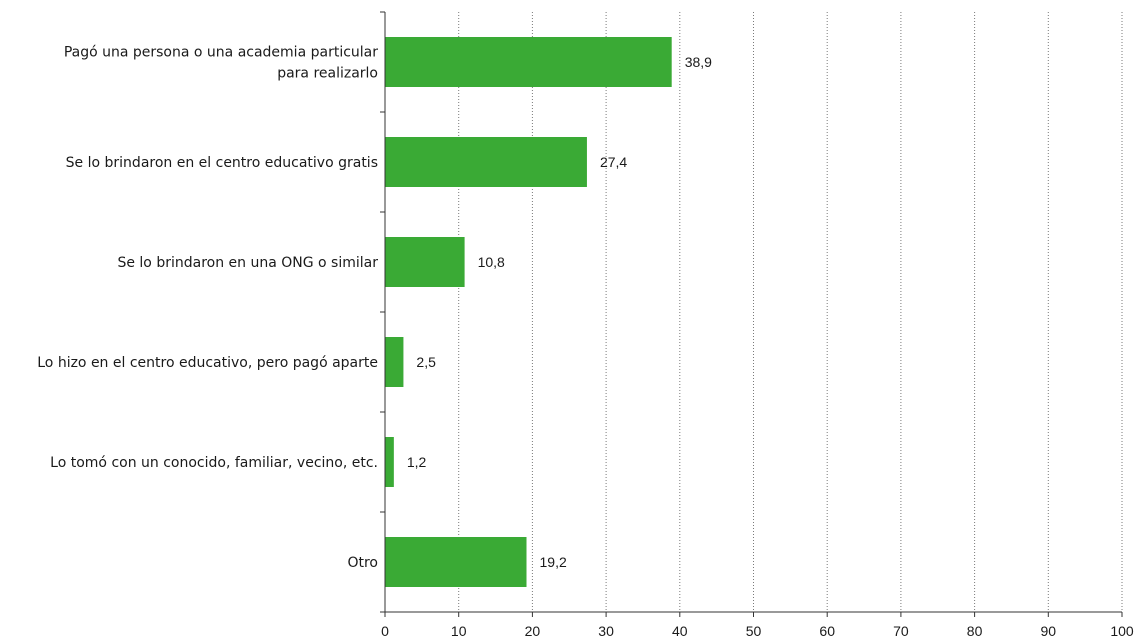  What do you see at coordinates (680, 631) in the screenshot?
I see `x-tick-label-40: 40` at bounding box center [680, 631].